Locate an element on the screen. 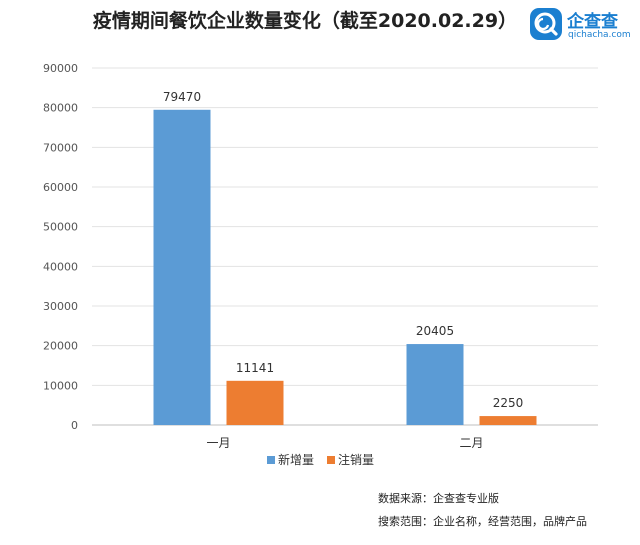  legend-label: 注销量 is located at coordinates (356, 459).